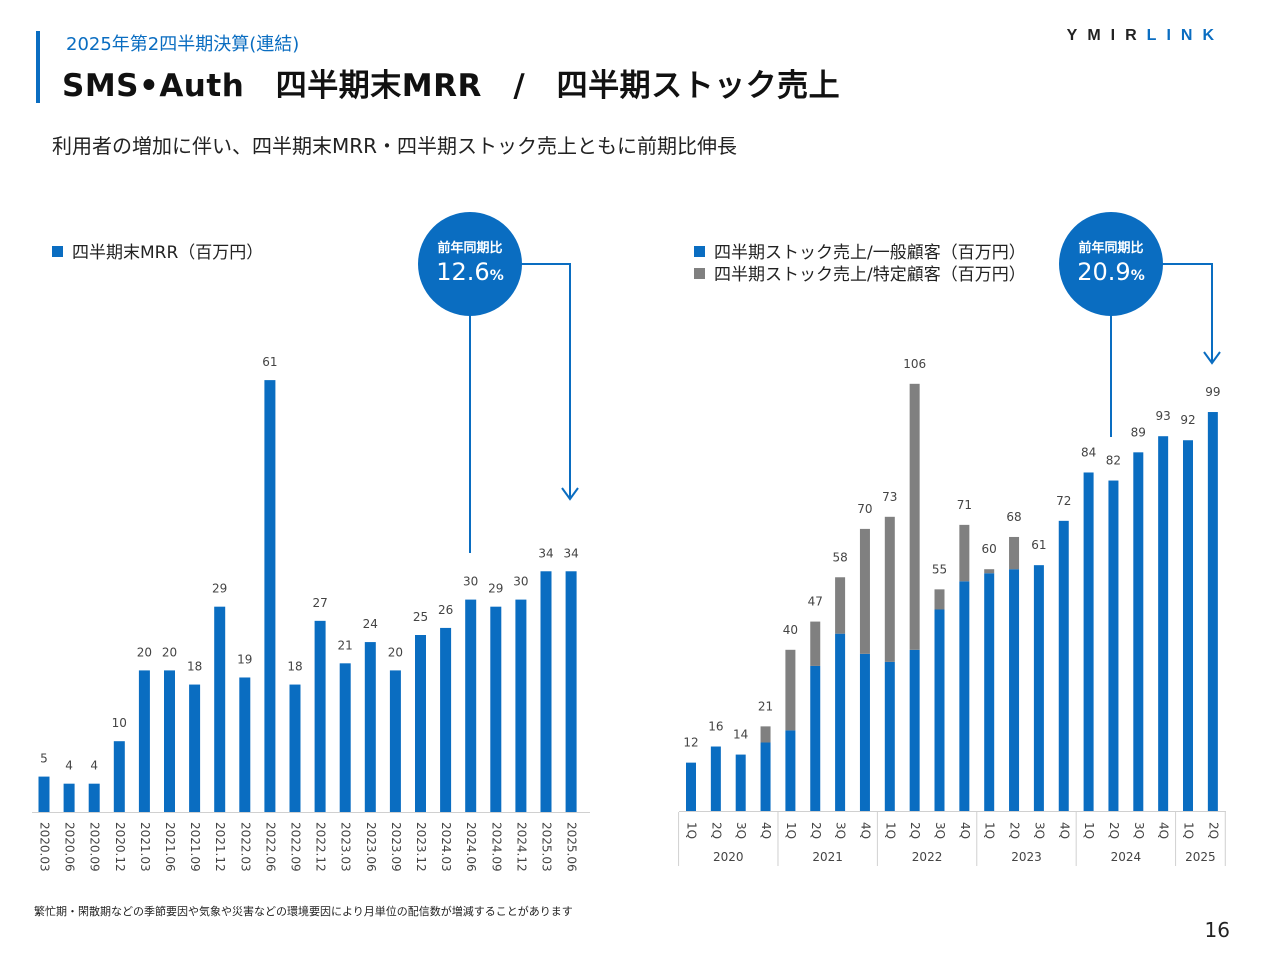 Image resolution: width=1280 pixels, height=960 pixels. What do you see at coordinates (1138, 276) in the screenshot?
I see `callout-value-unit-right: %` at bounding box center [1138, 276].